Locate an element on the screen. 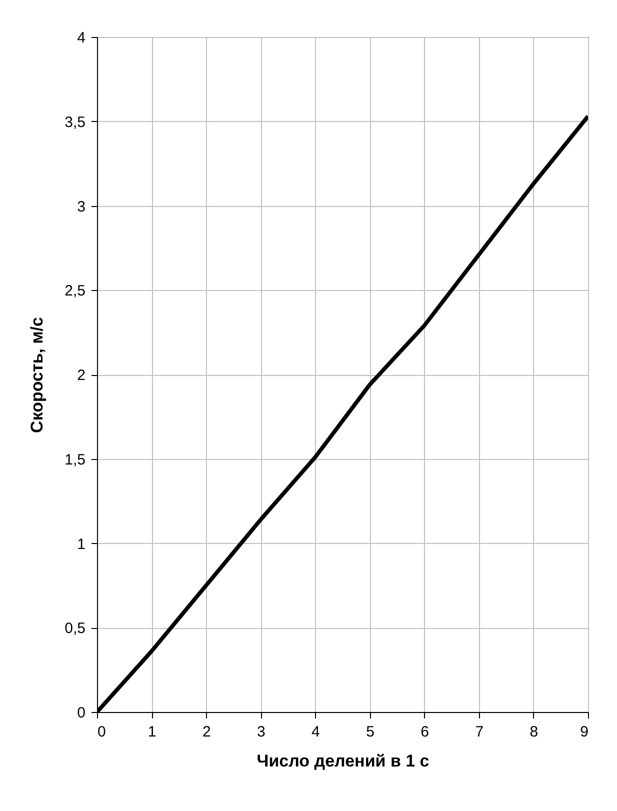  x-tick-label: 3 is located at coordinates (261, 732).